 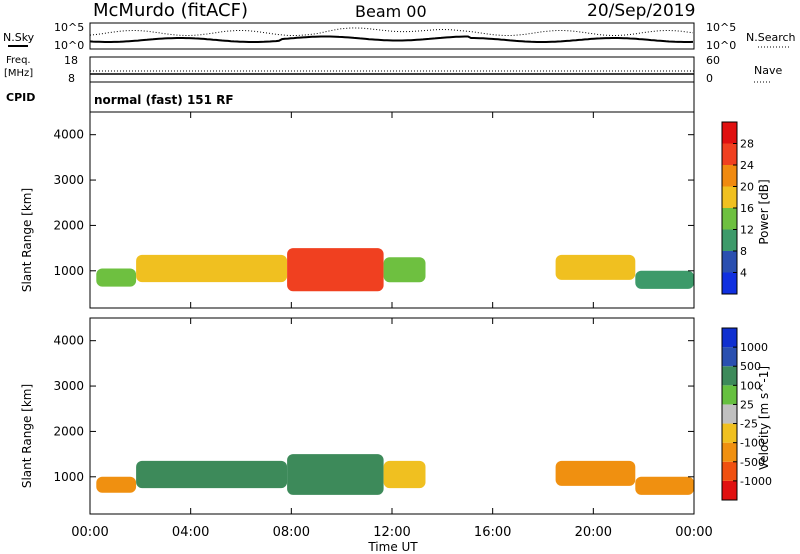 What do you see at coordinates (69, 27) in the screenshot?
I see `nsky-tick-top: 10^5` at bounding box center [69, 27].